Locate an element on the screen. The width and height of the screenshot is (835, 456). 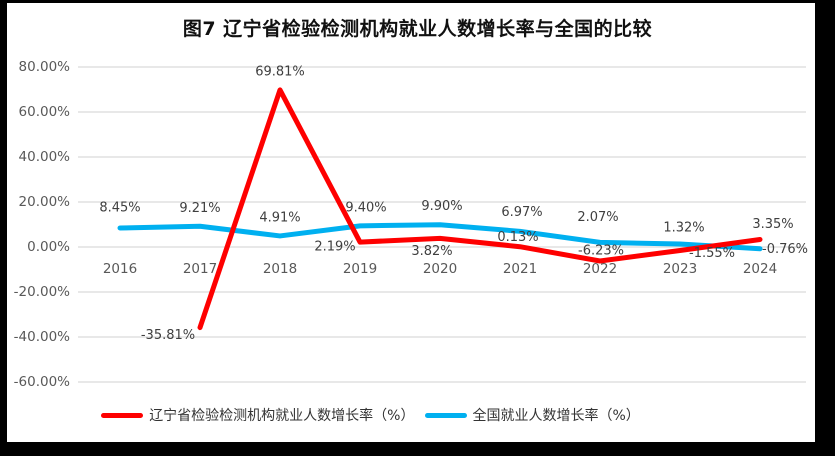
data-label: 9.90% is located at coordinates (441, 206).